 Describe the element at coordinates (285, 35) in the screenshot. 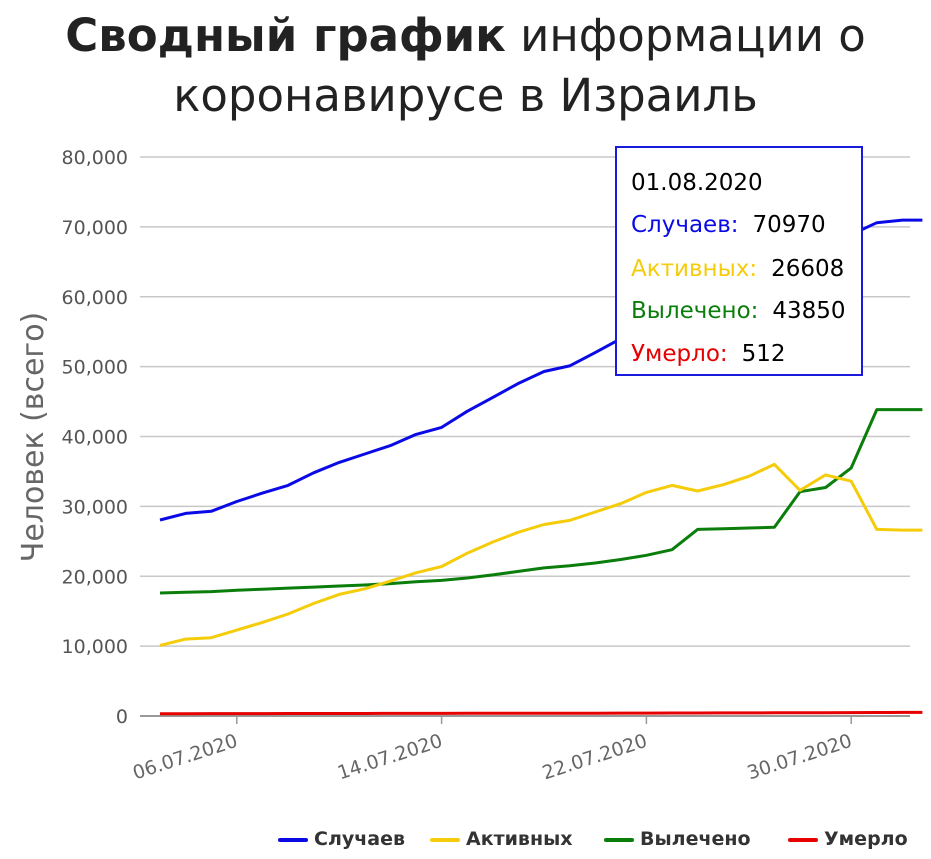

I see `chart-title-bold: Сводный график` at that location.